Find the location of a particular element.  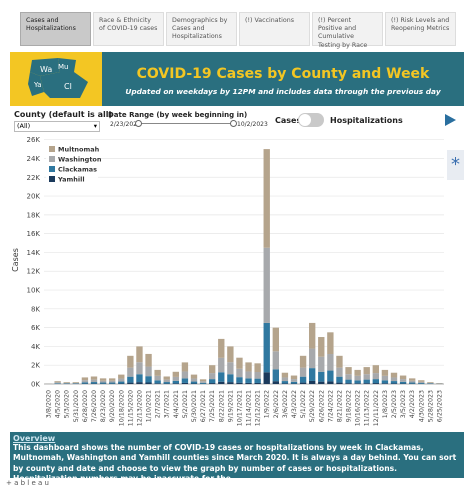

tab: (!) Risk Levels and Reopening Metrics is located at coordinates (420, 29).